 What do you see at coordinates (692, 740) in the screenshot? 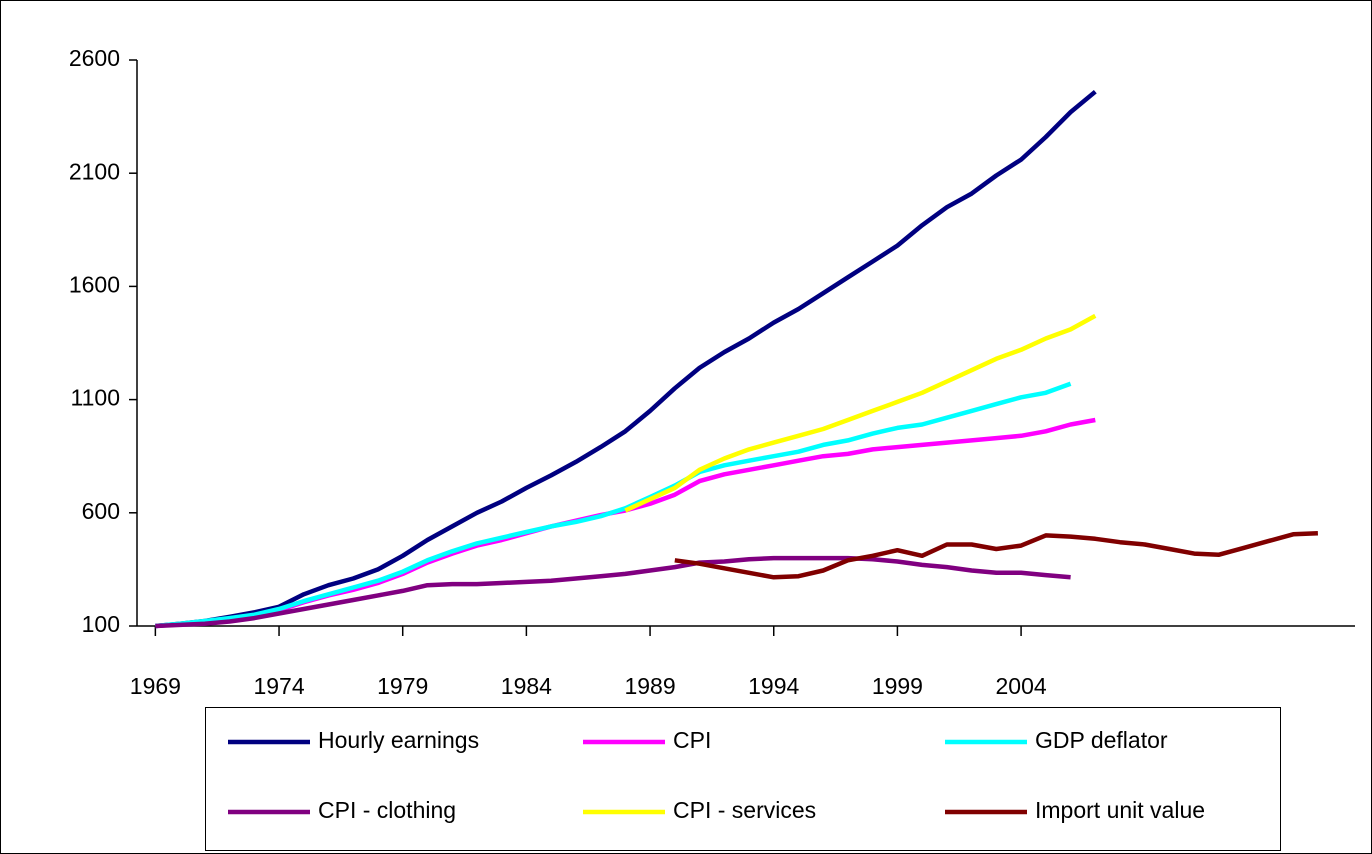
I see `legend-label: CPI` at bounding box center [692, 740].